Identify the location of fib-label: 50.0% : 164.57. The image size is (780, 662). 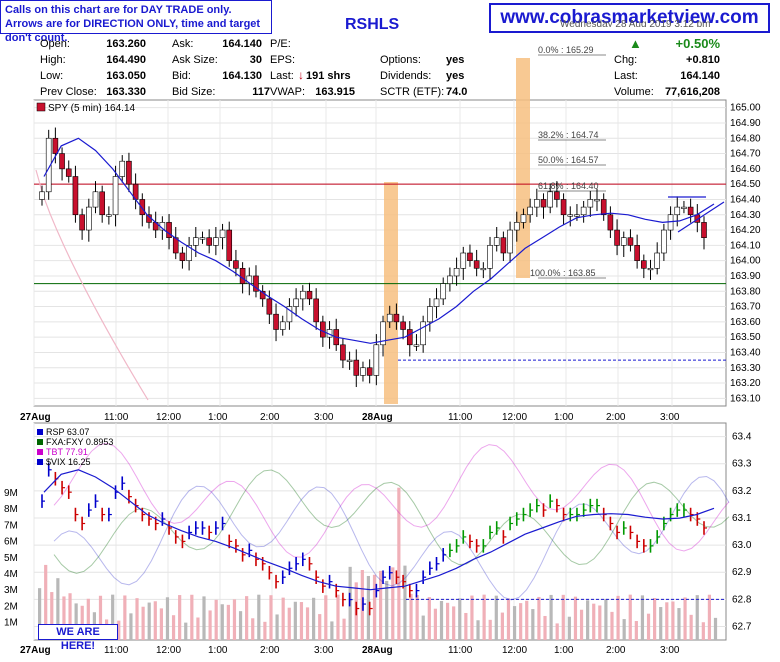
(568, 160).